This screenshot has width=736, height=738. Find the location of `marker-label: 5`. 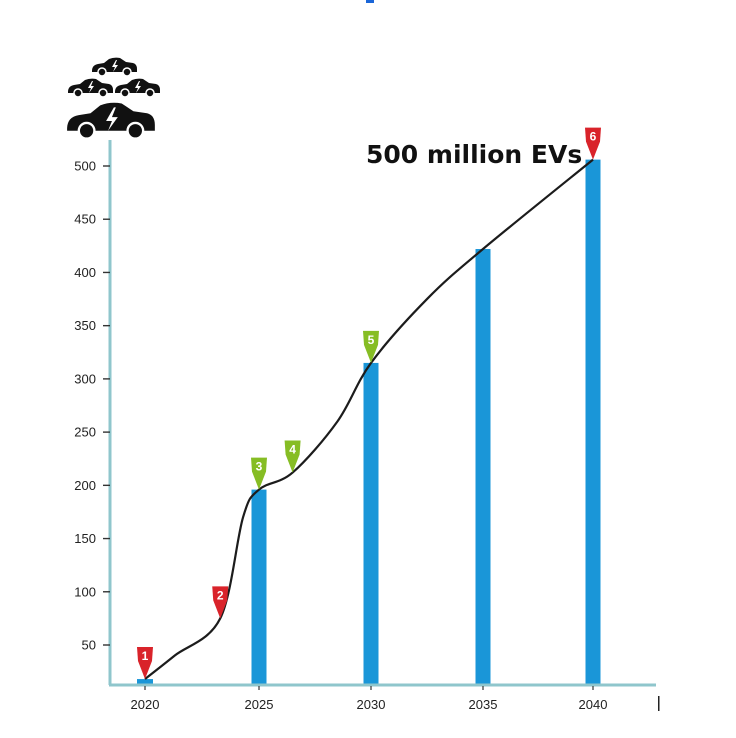

marker-label: 5 is located at coordinates (371, 340).